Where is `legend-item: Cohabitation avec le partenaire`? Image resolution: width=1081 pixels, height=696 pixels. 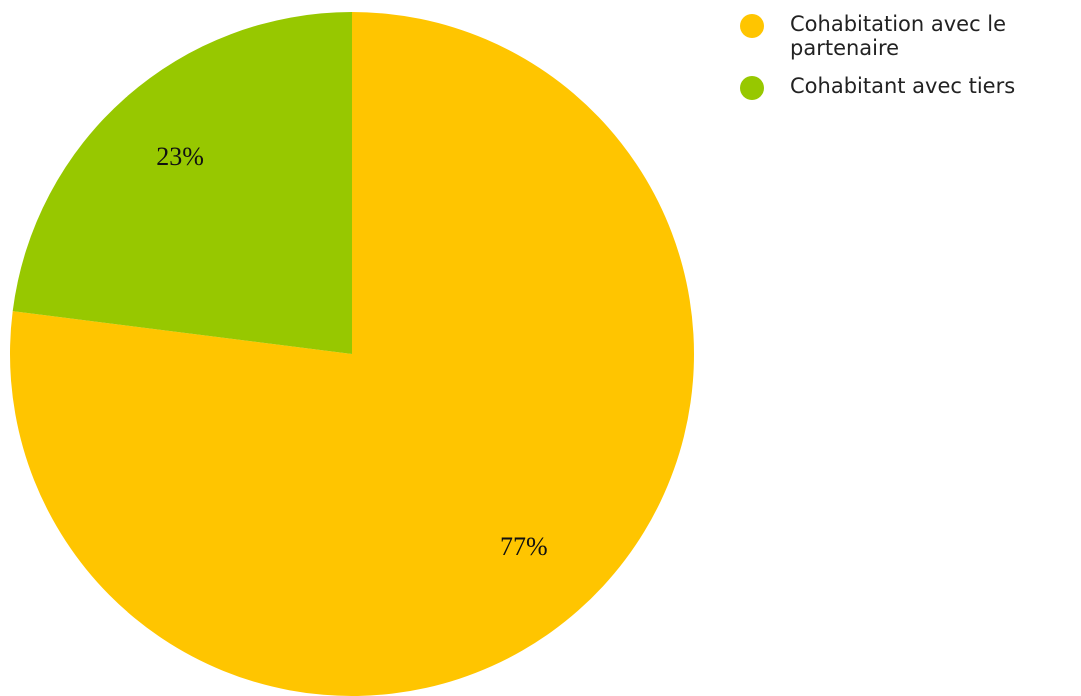 legend-item: Cohabitation avec le partenaire is located at coordinates (905, 36).